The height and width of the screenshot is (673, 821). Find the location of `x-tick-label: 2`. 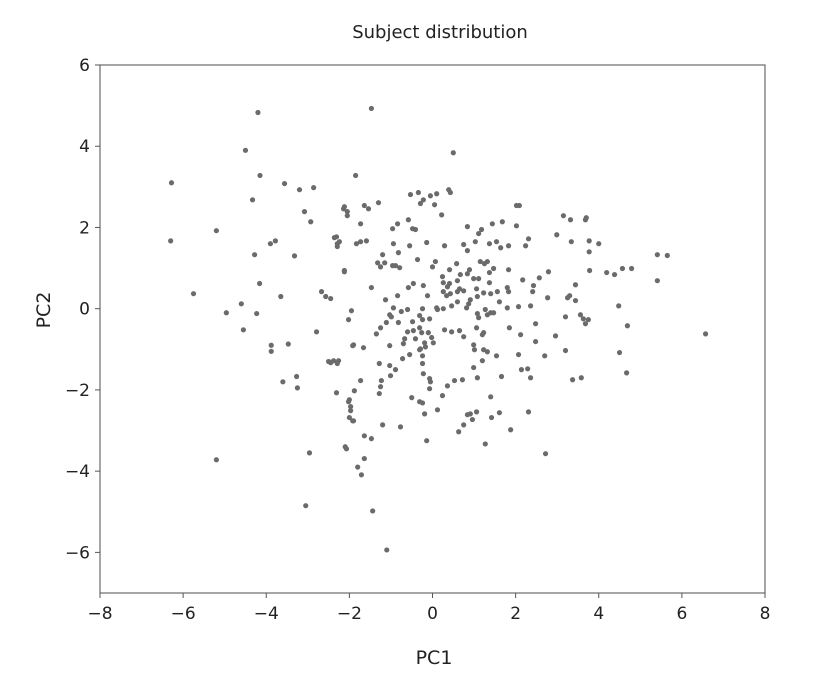

x-tick-label: 2 is located at coordinates (515, 614).